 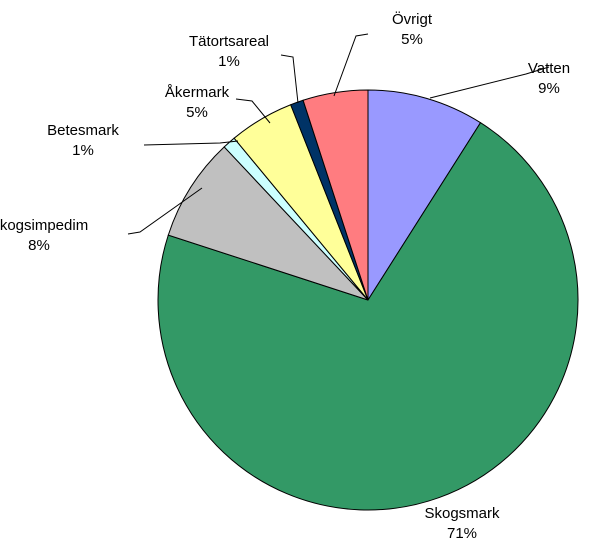 I want to click on slice-name-label: Tätortsareal, so click(x=229, y=41).